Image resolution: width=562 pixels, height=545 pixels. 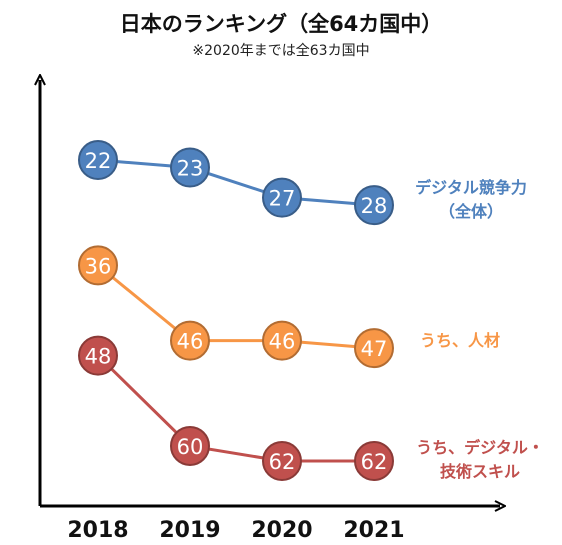 I want to click on series-label-digital-competitiveness: デジタル競争力 （全体）, so click(x=471, y=200).